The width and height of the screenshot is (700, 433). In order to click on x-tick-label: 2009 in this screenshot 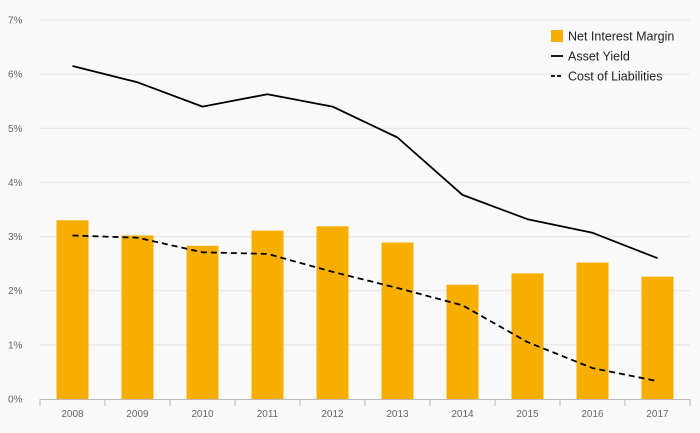, I will do `click(137, 414)`.